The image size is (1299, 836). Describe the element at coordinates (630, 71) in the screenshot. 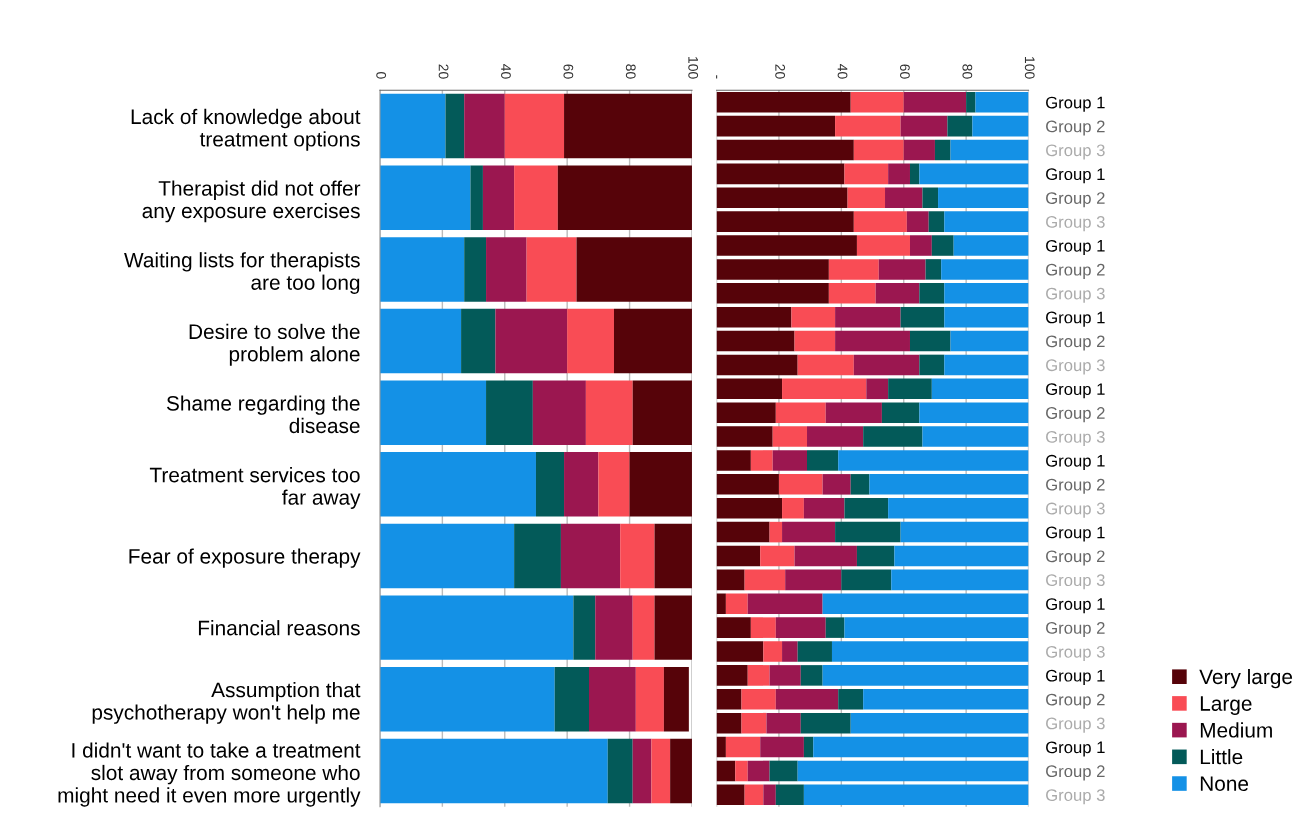

I see `x-tick-label: 80` at that location.